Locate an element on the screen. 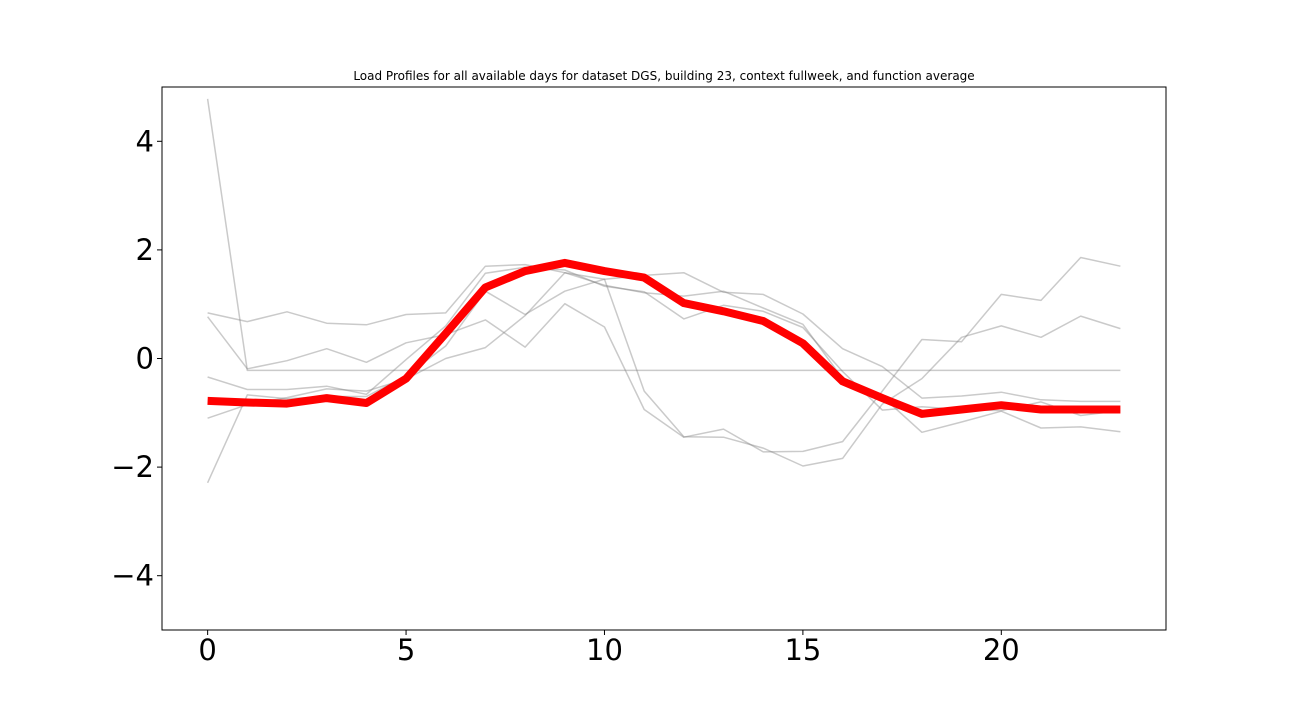 This screenshot has width=1296, height=720. y-axis: −4 −2 0 2 4 is located at coordinates (136, 358).